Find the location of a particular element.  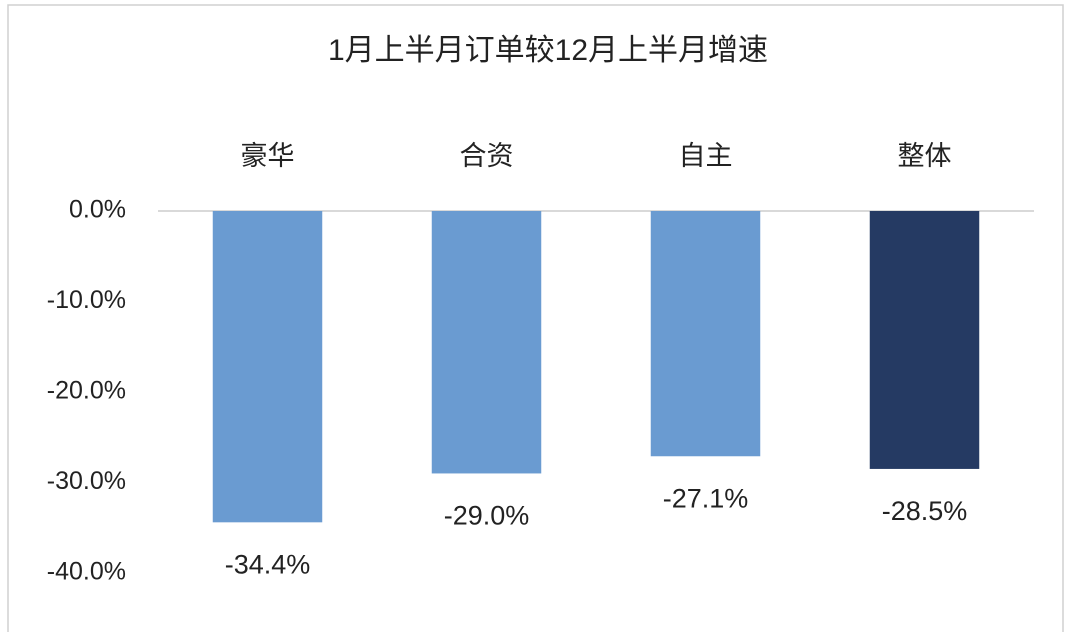

value-label: -34.4% is located at coordinates (268, 564).